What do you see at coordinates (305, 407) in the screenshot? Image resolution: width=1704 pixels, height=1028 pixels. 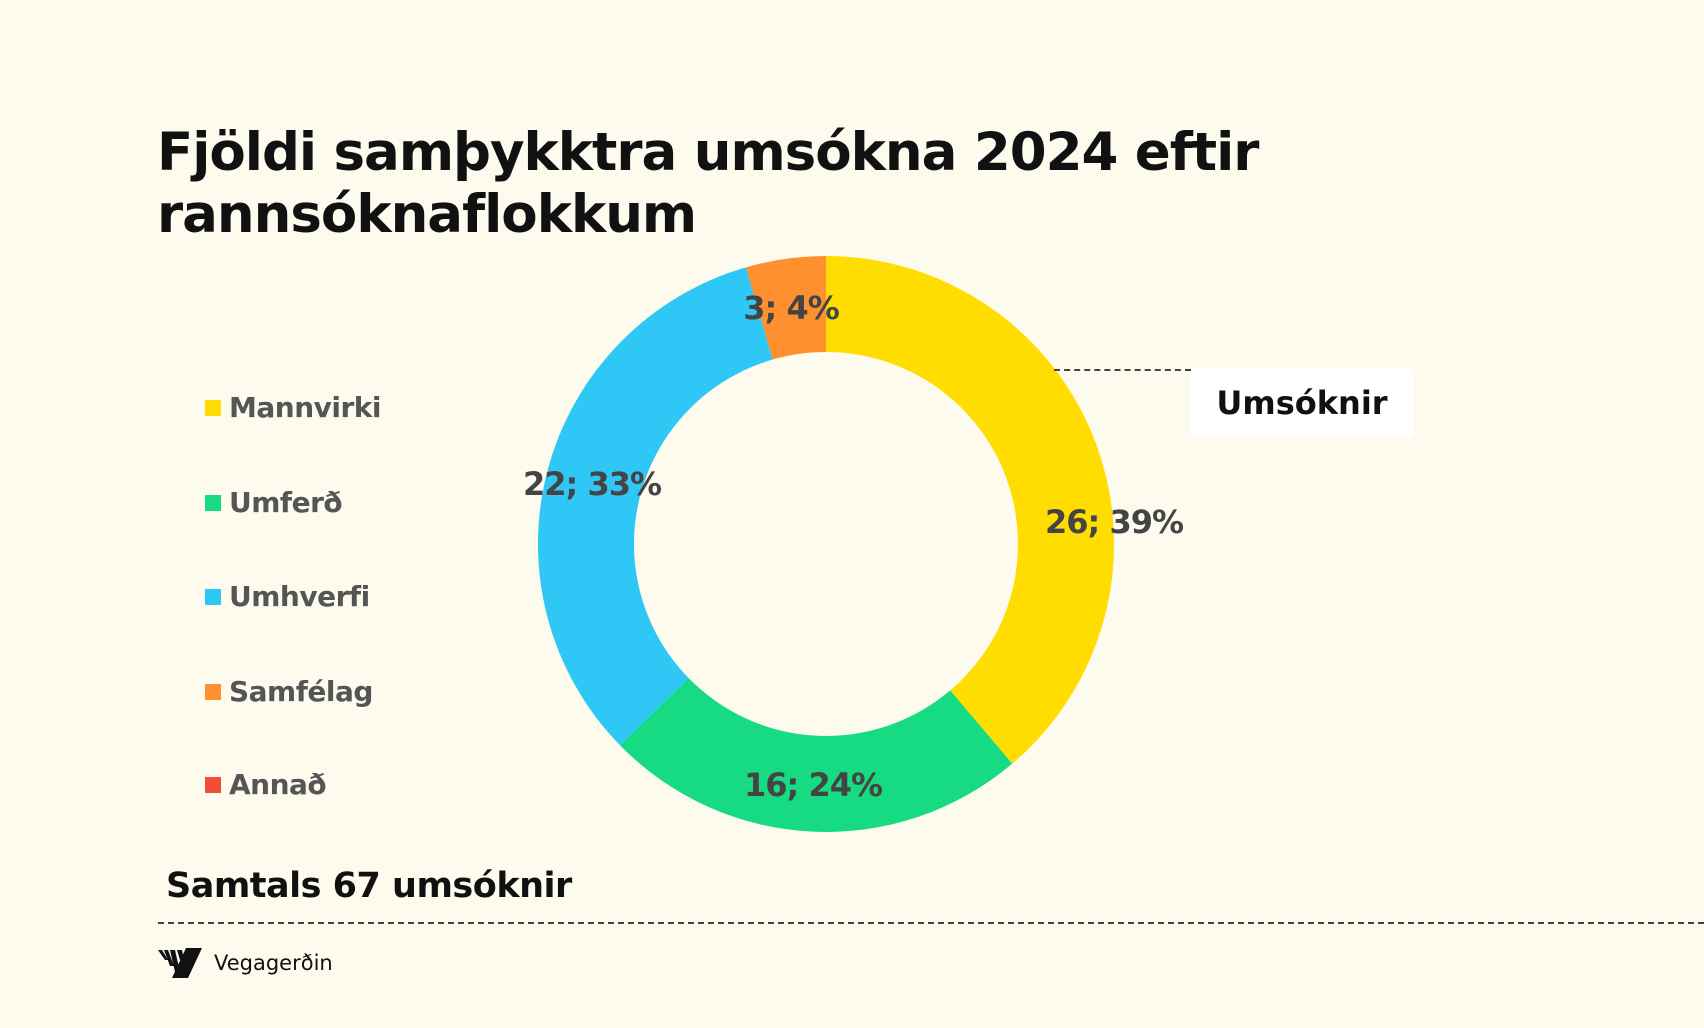 I see `legend-label: Mannvirki` at bounding box center [305, 407].